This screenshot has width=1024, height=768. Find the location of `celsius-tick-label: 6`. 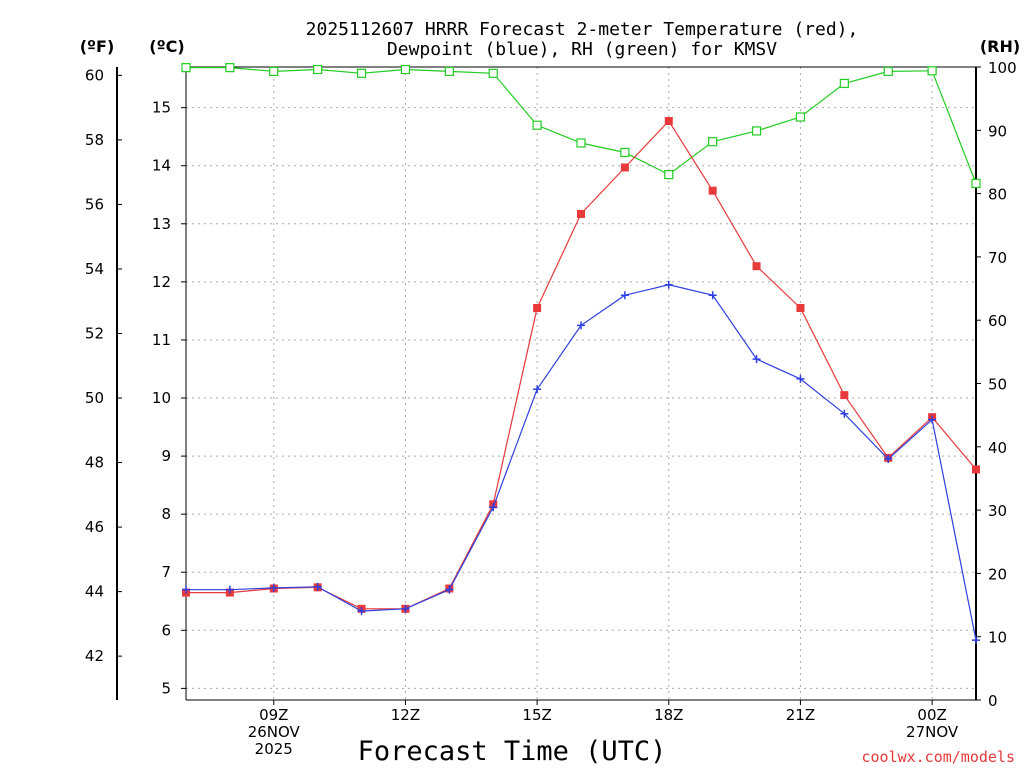

celsius-tick-label: 6 is located at coordinates (166, 630).